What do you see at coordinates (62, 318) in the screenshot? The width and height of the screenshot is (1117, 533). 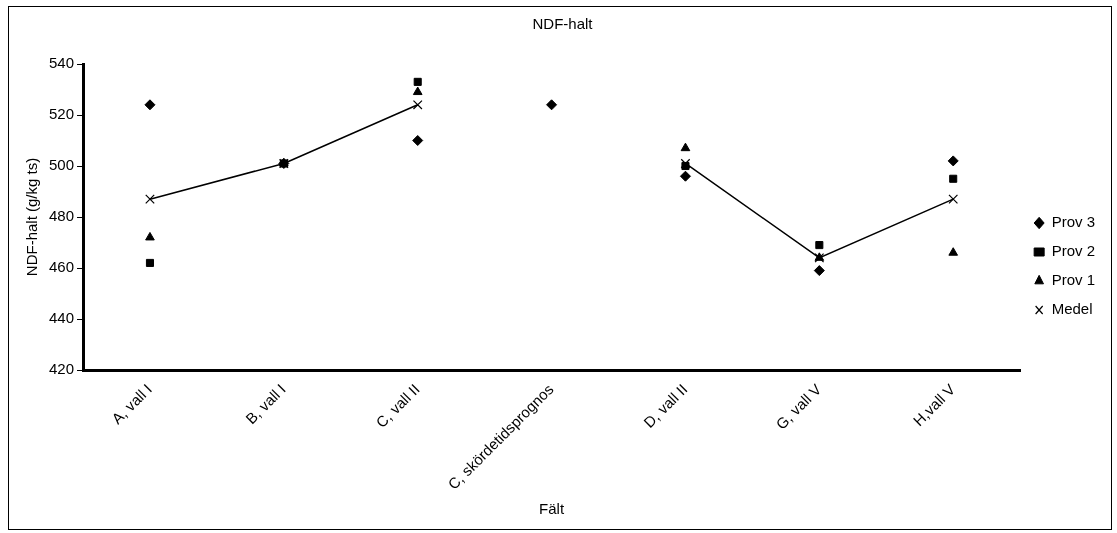 I see `y-tick-label: 440` at bounding box center [62, 318].